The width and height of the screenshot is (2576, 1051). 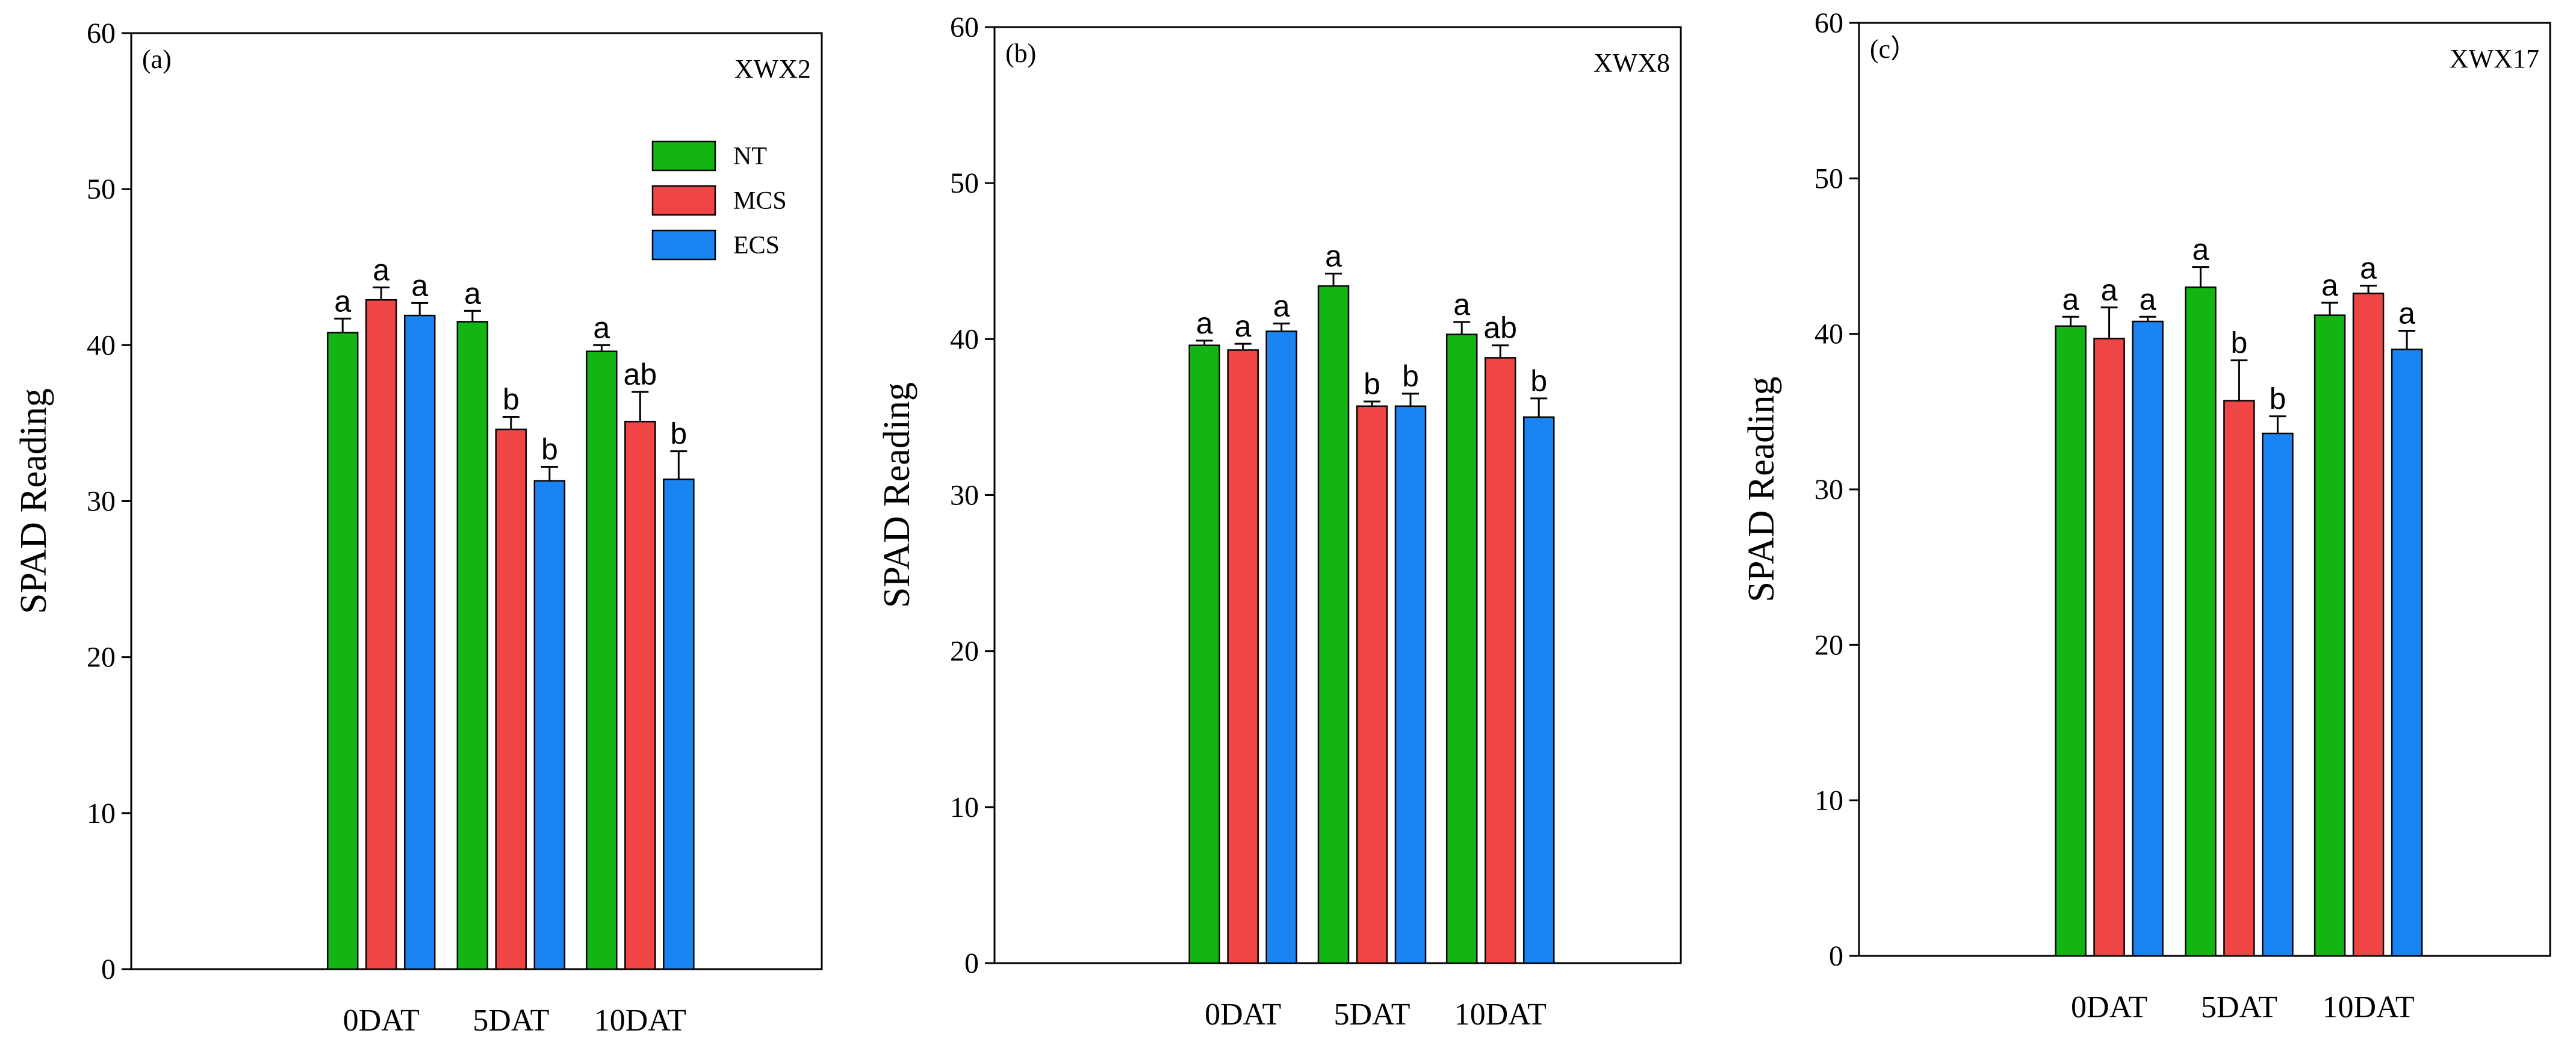 What do you see at coordinates (157, 59) in the screenshot?
I see `panel-label: (a)` at bounding box center [157, 59].